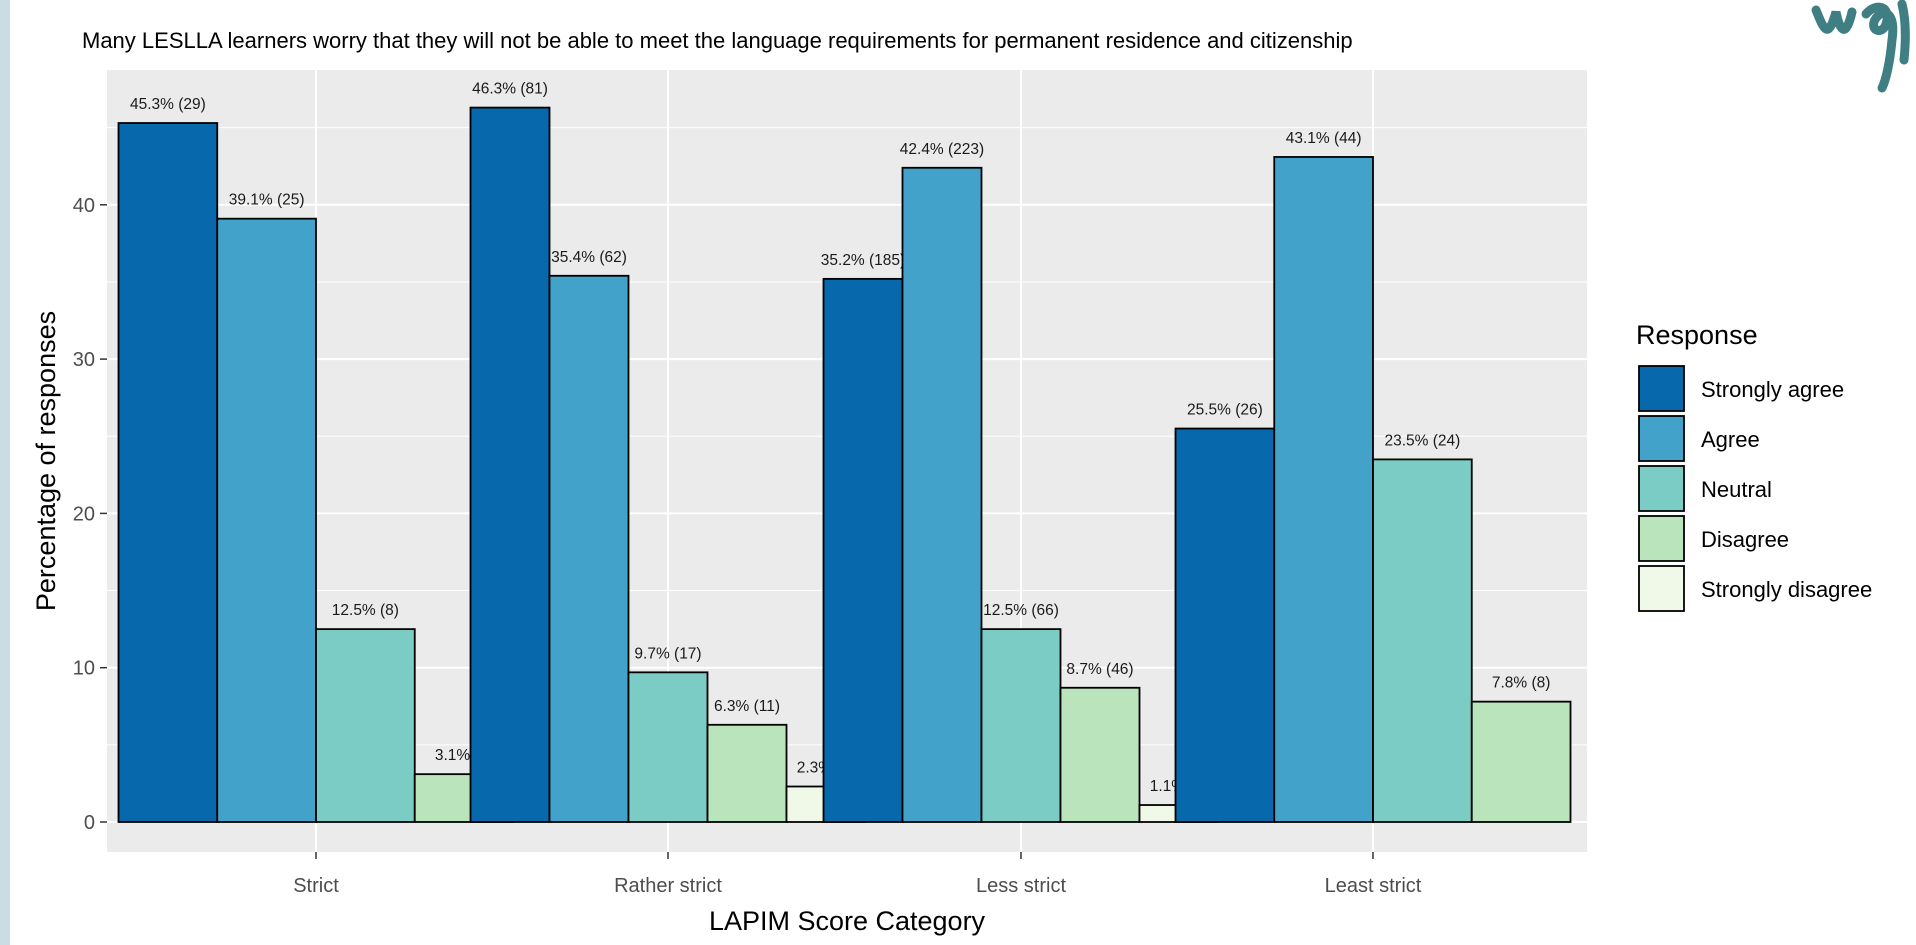  What do you see at coordinates (89, 823) in the screenshot?
I see `y-tick-label: 0` at bounding box center [89, 823].